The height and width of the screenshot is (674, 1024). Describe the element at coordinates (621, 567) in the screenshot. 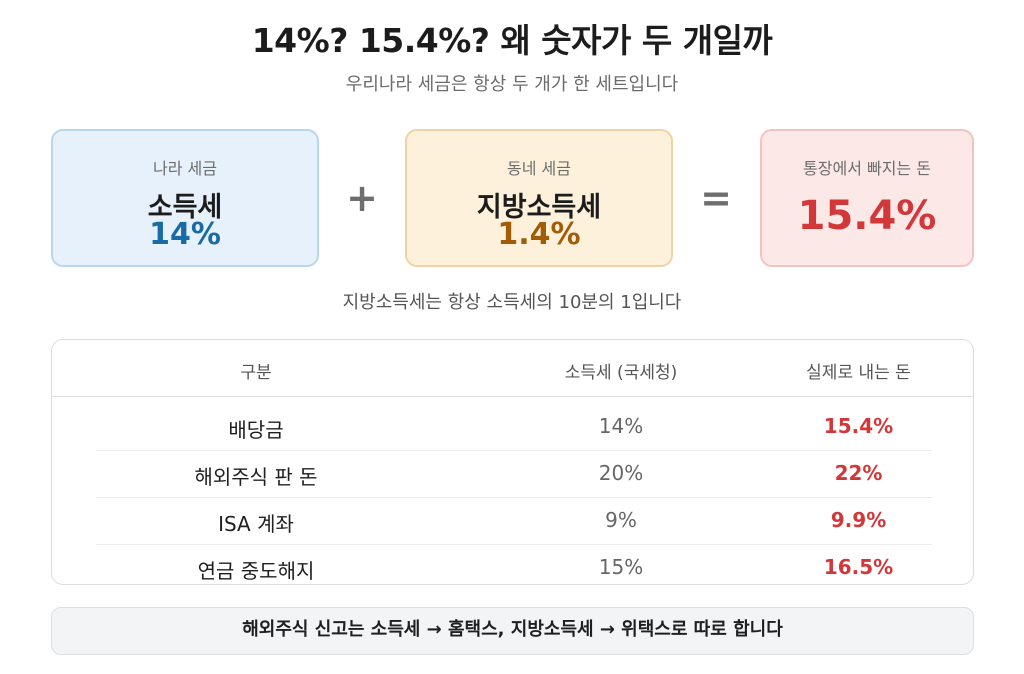

I see `row-income-tax: 15%` at that location.